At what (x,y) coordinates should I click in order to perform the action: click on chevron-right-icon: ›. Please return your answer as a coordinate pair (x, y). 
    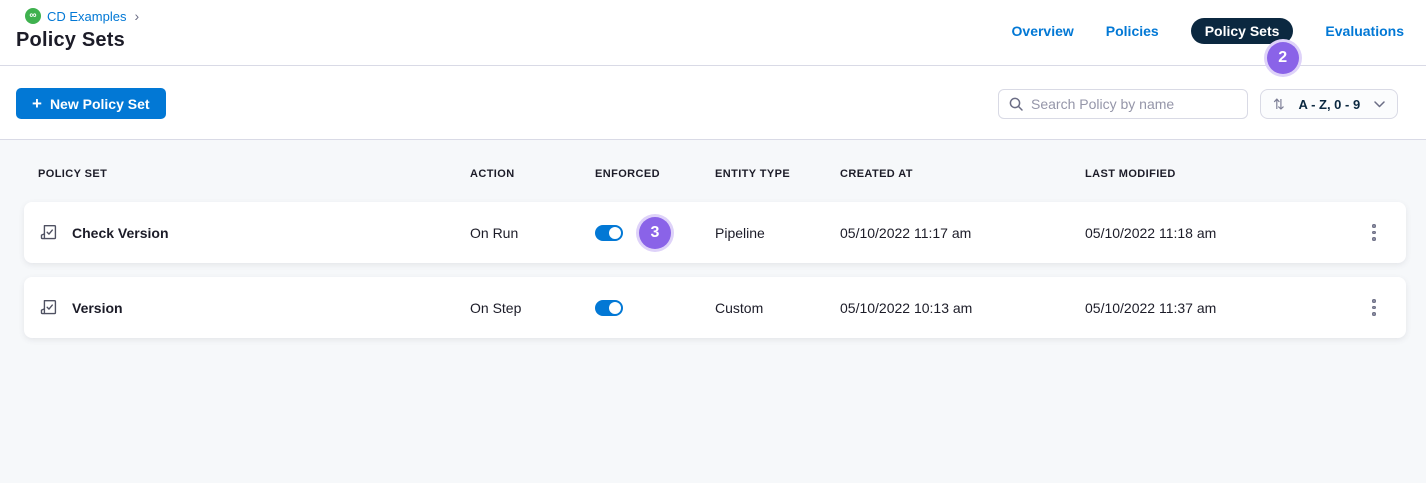
    Looking at the image, I should click on (137, 16).